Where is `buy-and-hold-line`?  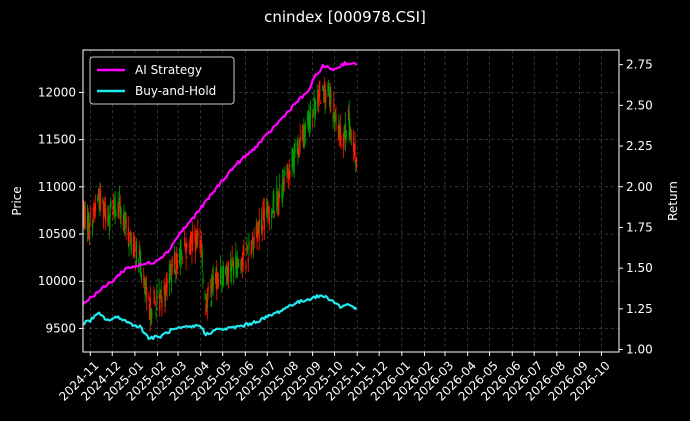 buy-and-hold-line is located at coordinates (220, 317).